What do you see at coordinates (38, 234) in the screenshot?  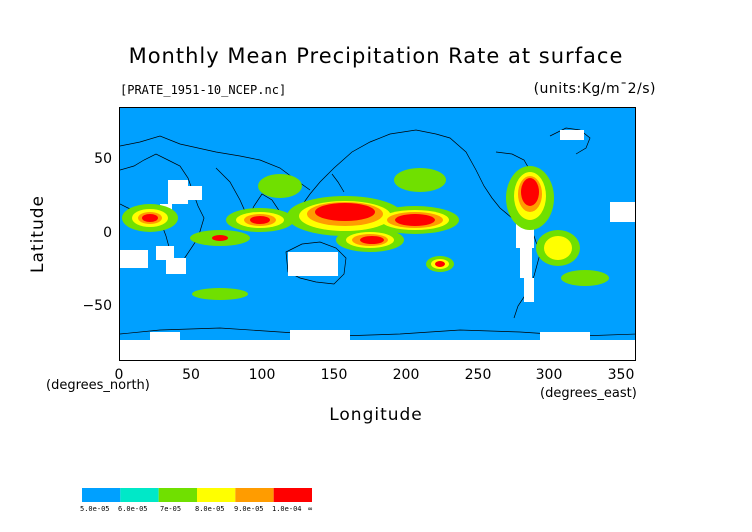 I see `y-axis-label: Latitude` at bounding box center [38, 234].